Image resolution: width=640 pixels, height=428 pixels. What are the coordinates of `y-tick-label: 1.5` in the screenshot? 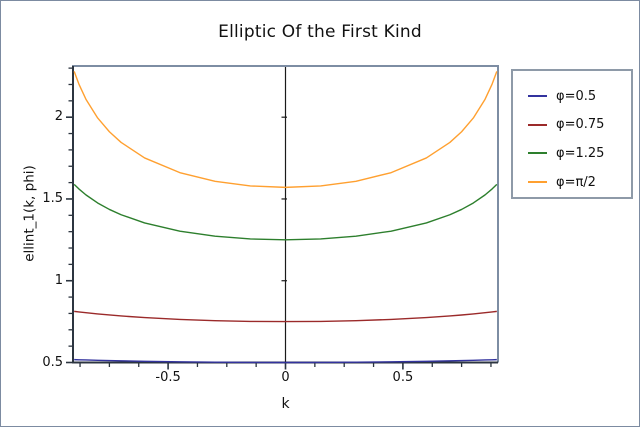 It's located at (52, 198).